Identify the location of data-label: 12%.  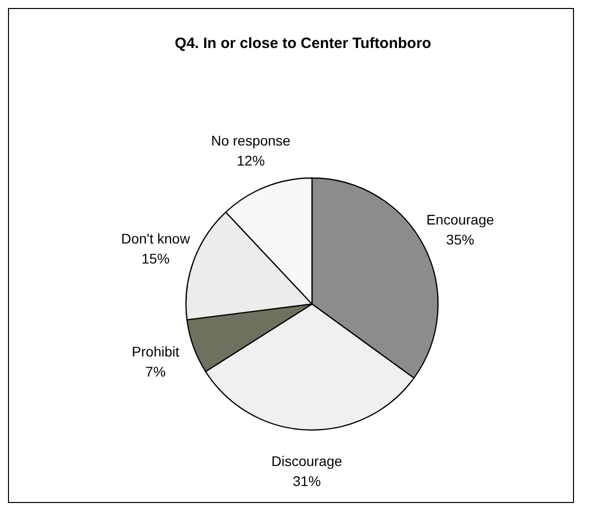
(250, 160).